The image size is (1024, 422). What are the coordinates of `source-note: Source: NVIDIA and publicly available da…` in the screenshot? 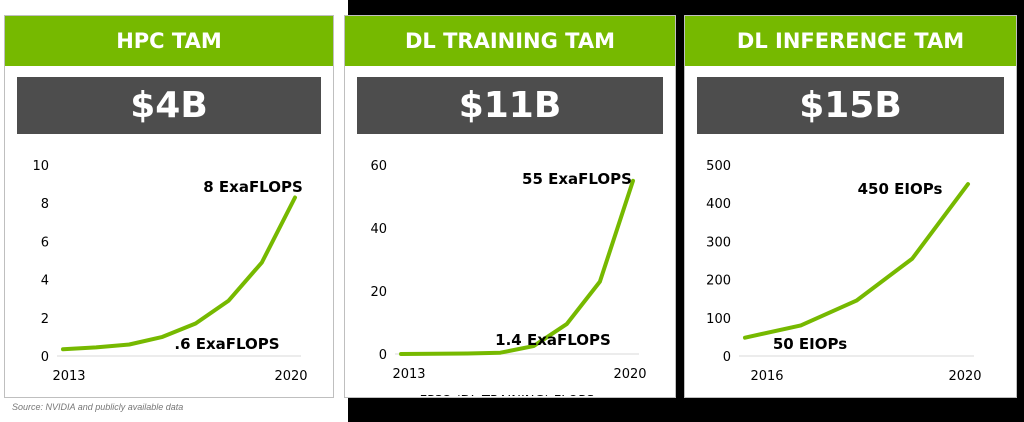 It's located at (98, 407).